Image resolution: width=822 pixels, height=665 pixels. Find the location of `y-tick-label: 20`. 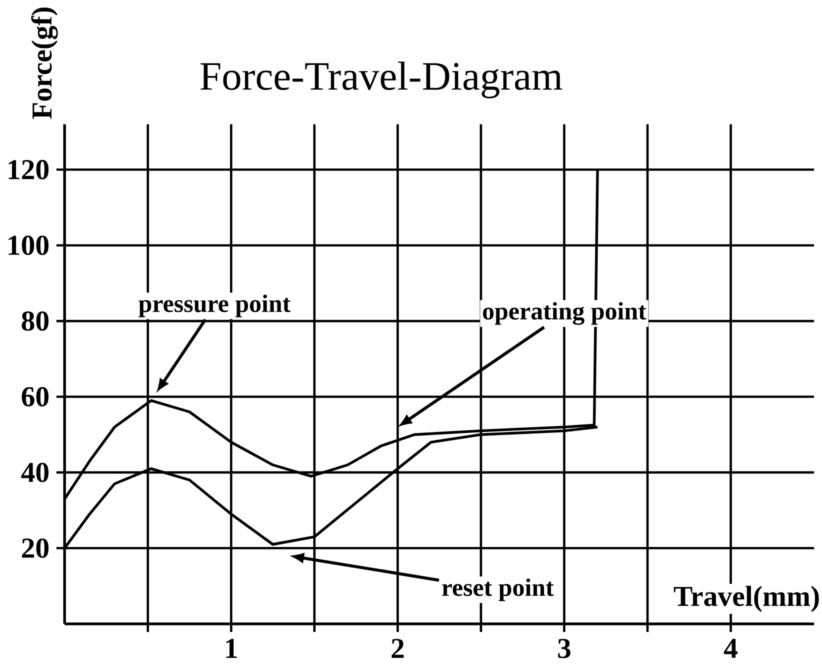

y-tick-label: 20 is located at coordinates (35, 548).